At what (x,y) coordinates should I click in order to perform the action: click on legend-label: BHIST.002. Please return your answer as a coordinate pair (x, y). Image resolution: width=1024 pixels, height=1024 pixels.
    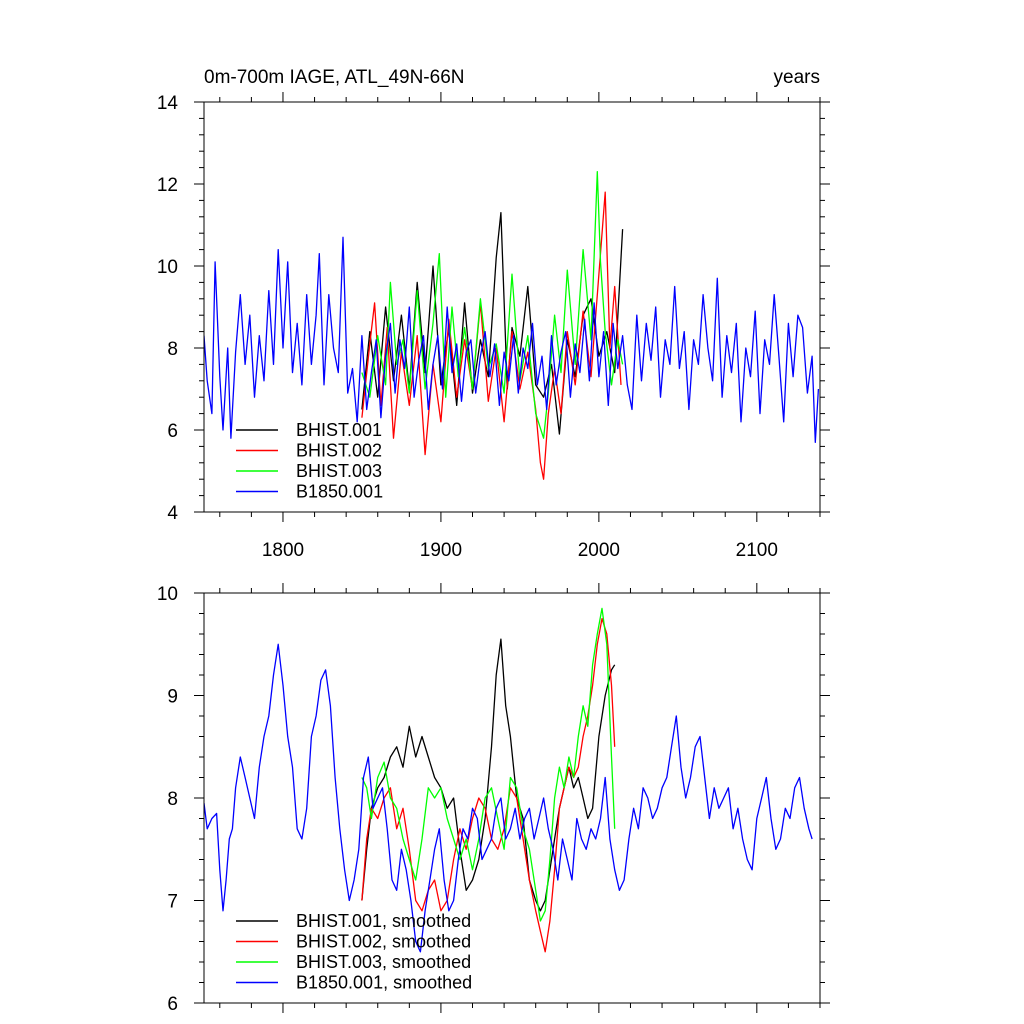
    Looking at the image, I should click on (339, 451).